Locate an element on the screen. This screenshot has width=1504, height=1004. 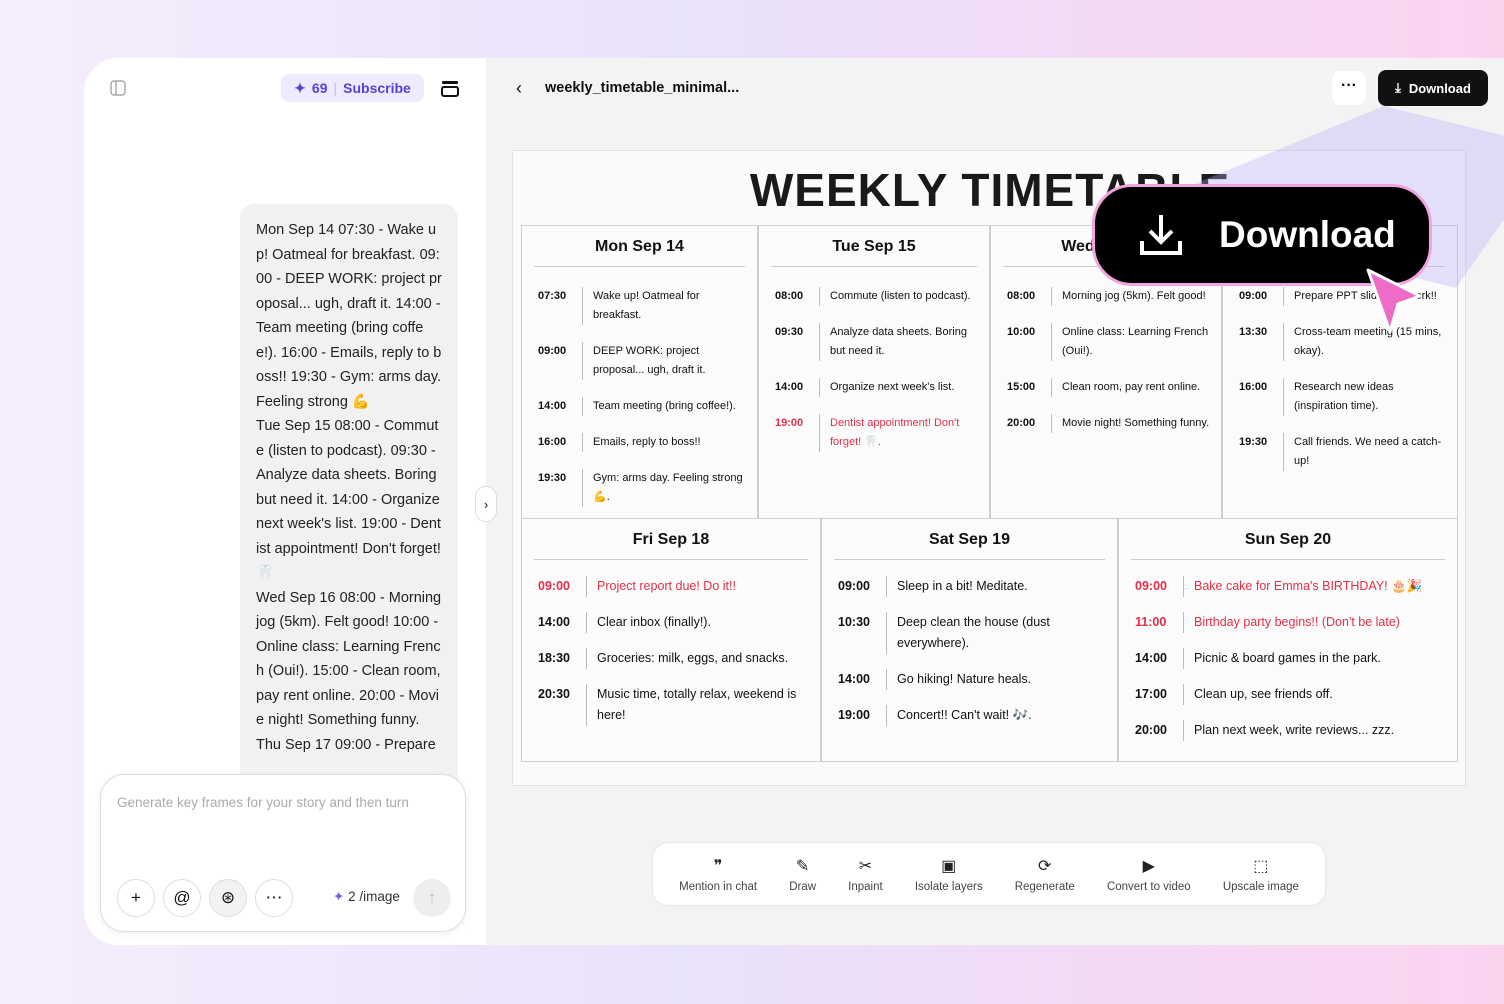
entry: 08:00 Morning jog (5km). Felt good! is located at coordinates (1110, 296).